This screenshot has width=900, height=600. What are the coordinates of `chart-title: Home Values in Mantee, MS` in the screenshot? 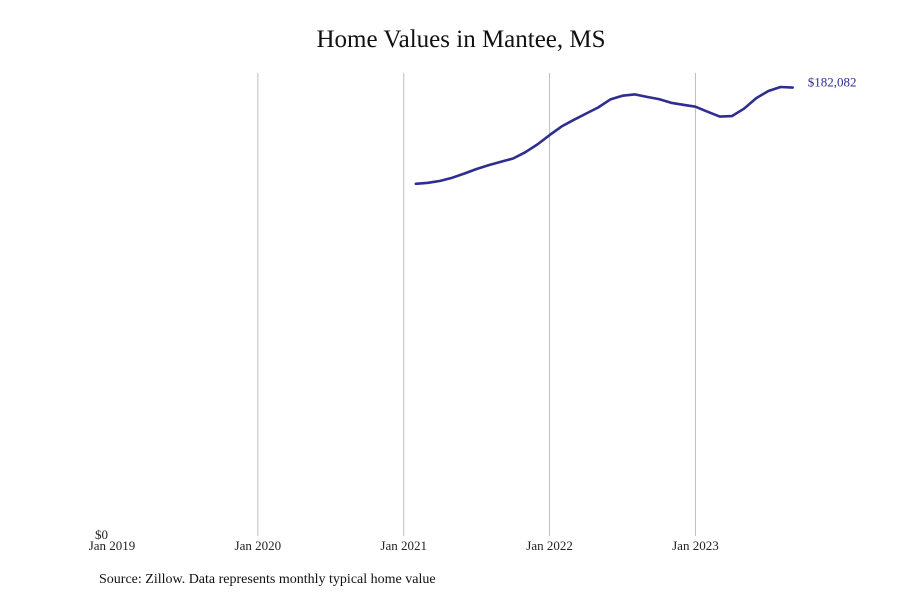 It's located at (461, 39).